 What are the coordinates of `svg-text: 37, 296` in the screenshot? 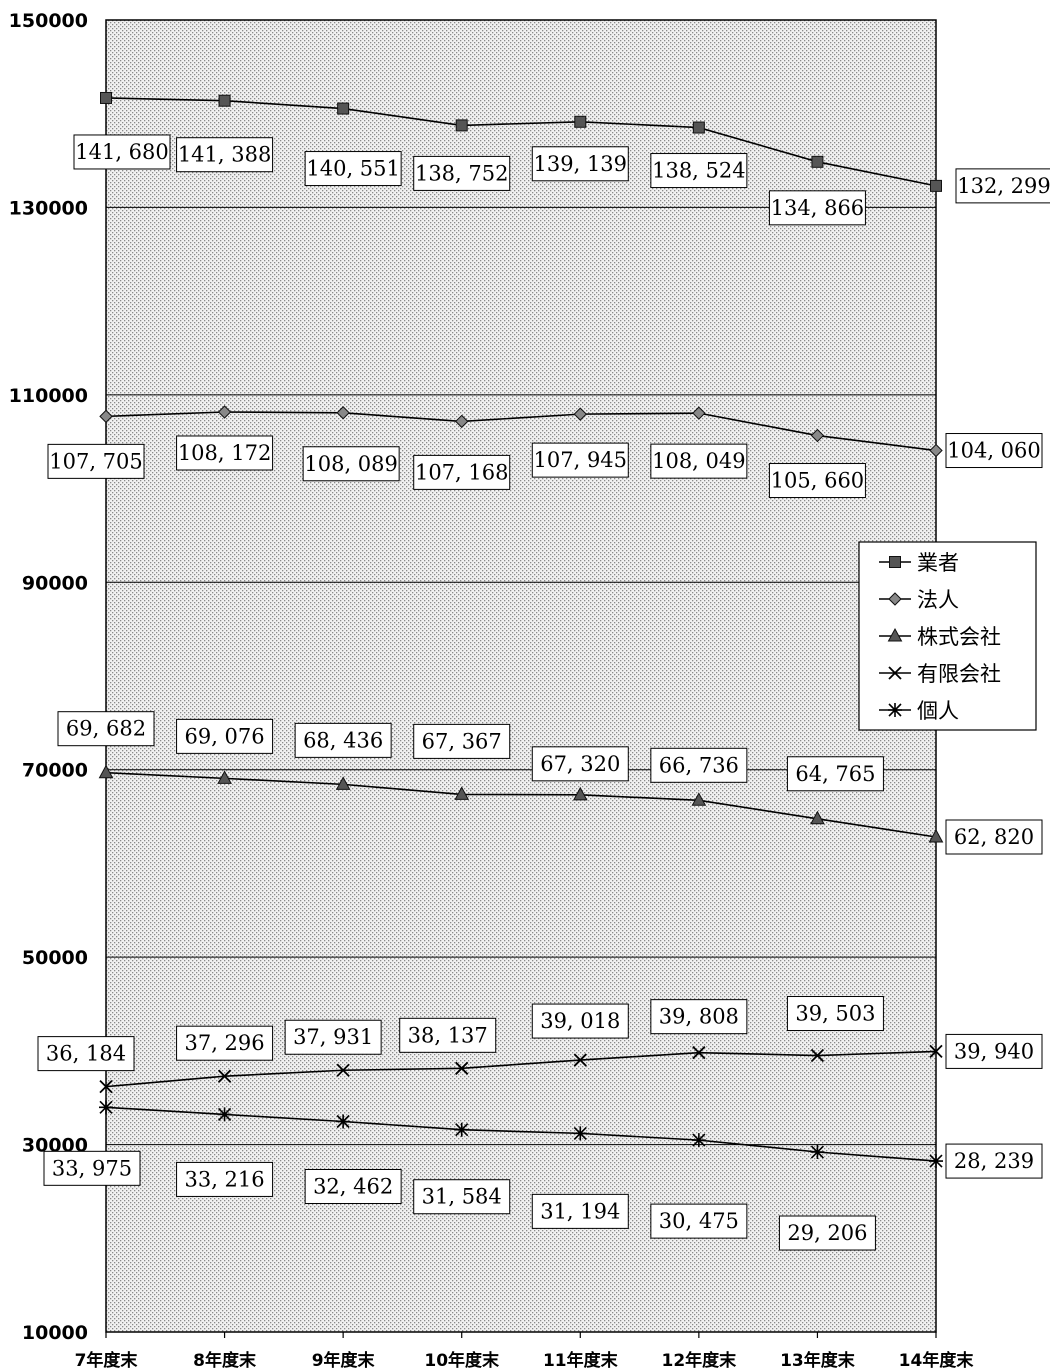 It's located at (224, 1043).